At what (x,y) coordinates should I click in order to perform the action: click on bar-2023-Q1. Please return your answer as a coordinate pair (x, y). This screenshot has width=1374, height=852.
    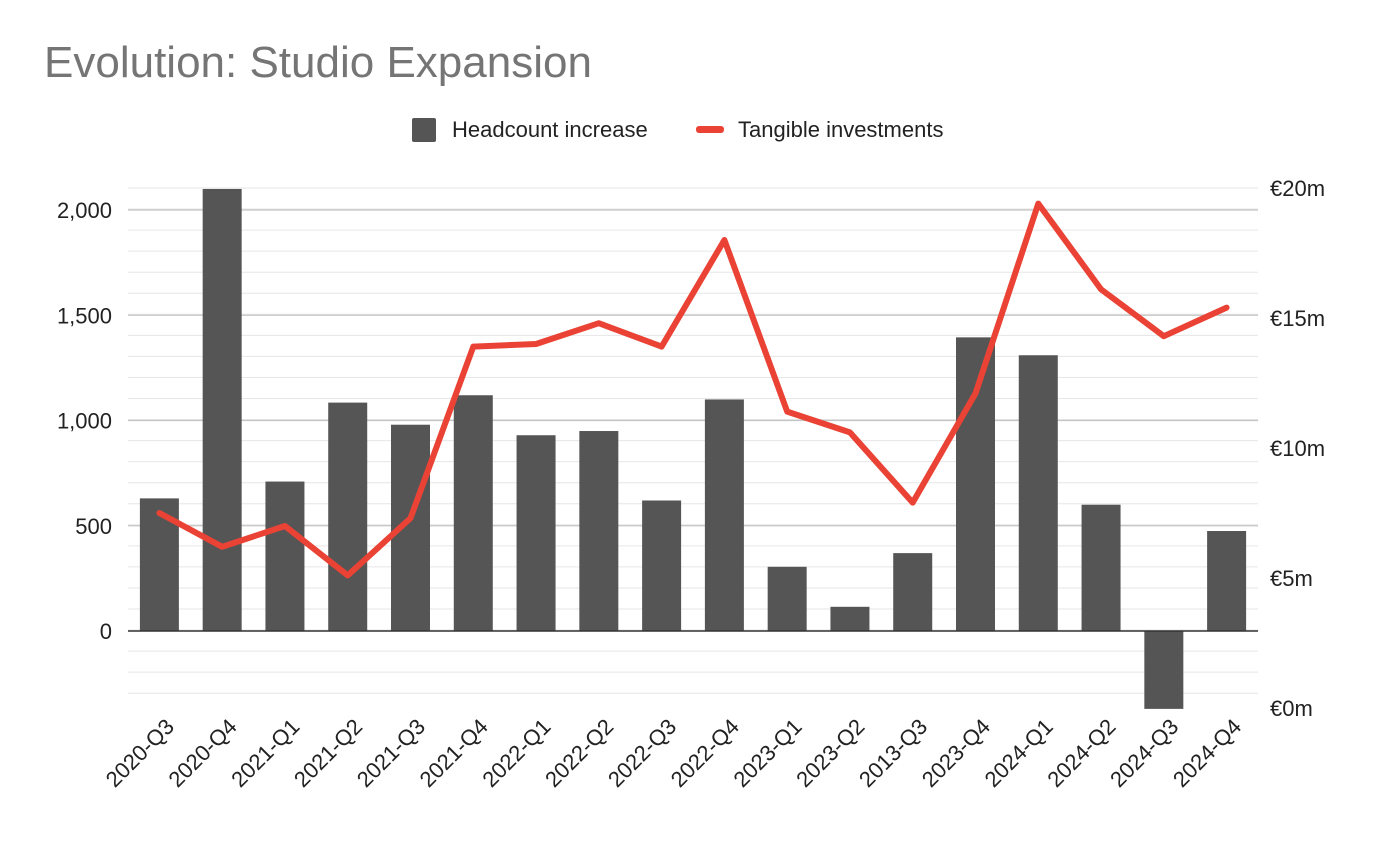
    Looking at the image, I should click on (787, 598).